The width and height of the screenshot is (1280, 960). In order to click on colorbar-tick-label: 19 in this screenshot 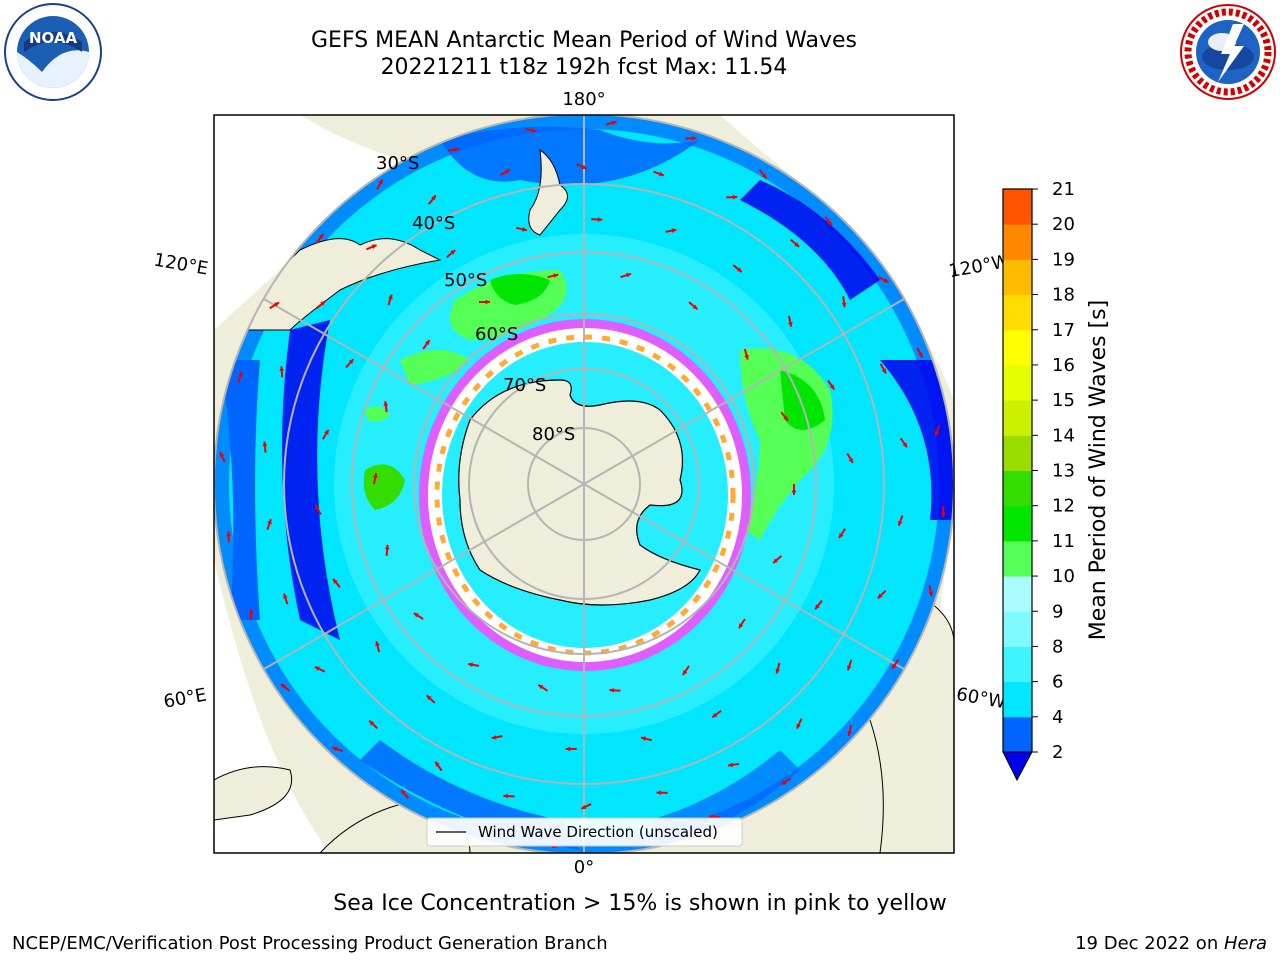, I will do `click(1063, 259)`.